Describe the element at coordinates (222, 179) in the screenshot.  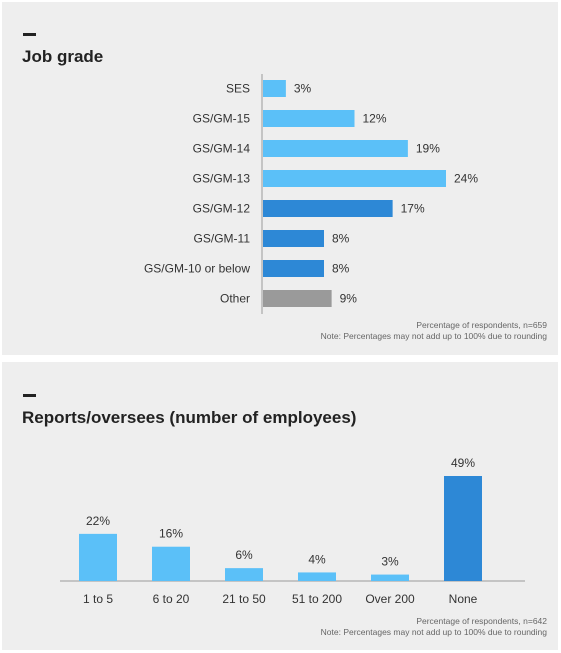
I see `category-label-gs-gm-13: GS/GM-13` at that location.